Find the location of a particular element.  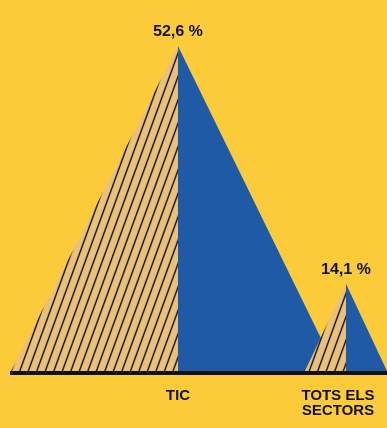

category-label-0: TIC is located at coordinates (178, 395).